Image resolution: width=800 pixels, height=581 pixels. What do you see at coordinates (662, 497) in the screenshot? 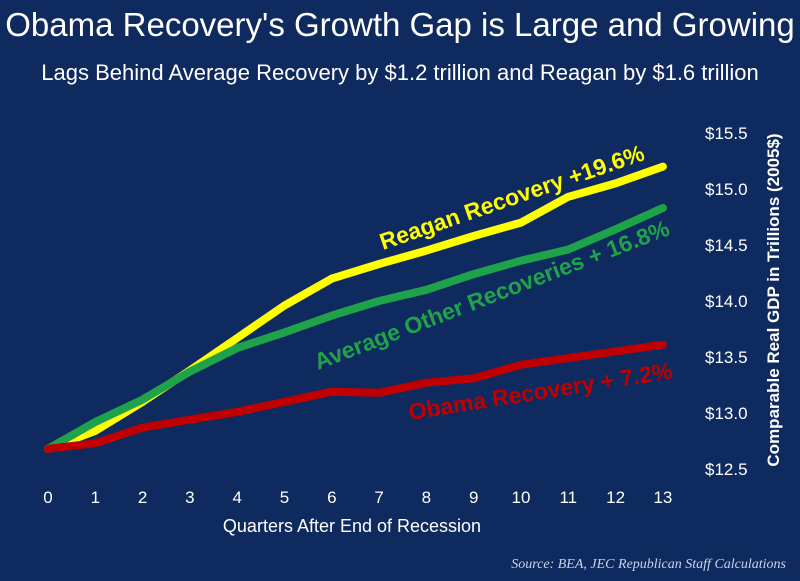
I see `x-tick-label: 13` at bounding box center [662, 497].